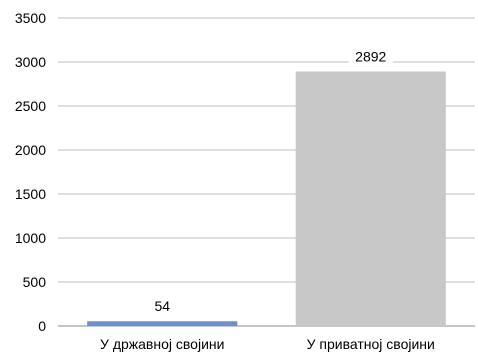 The width and height of the screenshot is (478, 354). I want to click on x-category-label: У државној својини, so click(162, 344).